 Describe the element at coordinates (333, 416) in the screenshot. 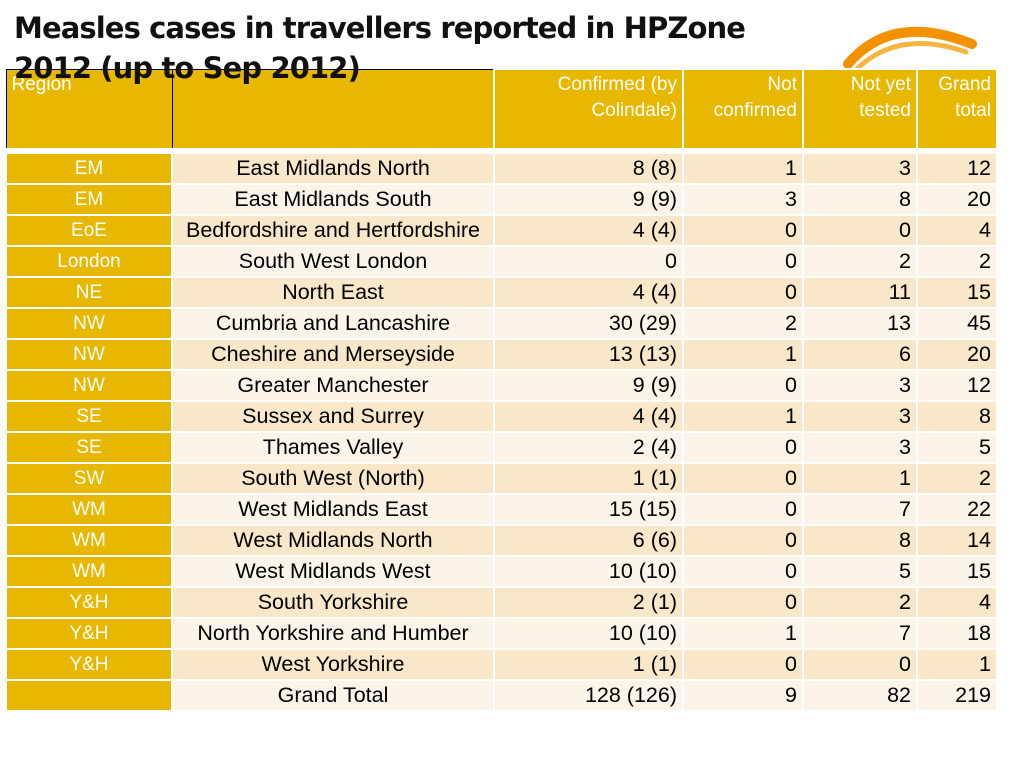

I see `area-cell: Sussex and Surrey` at that location.